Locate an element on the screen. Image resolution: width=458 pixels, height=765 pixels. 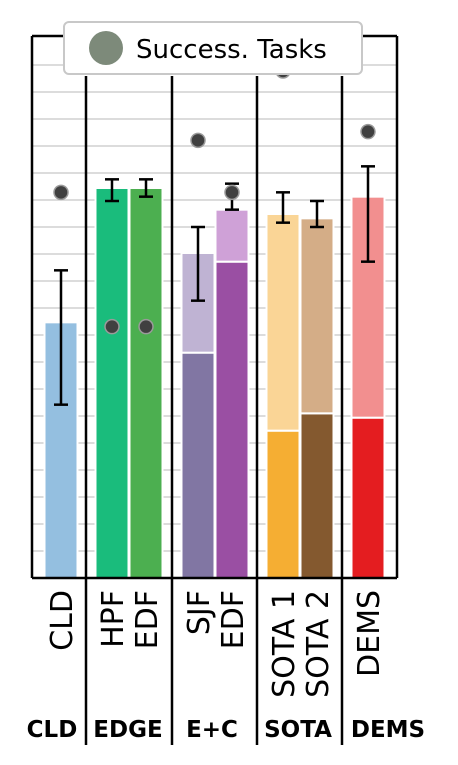
legend: Success. Tasks is located at coordinates (213, 48).